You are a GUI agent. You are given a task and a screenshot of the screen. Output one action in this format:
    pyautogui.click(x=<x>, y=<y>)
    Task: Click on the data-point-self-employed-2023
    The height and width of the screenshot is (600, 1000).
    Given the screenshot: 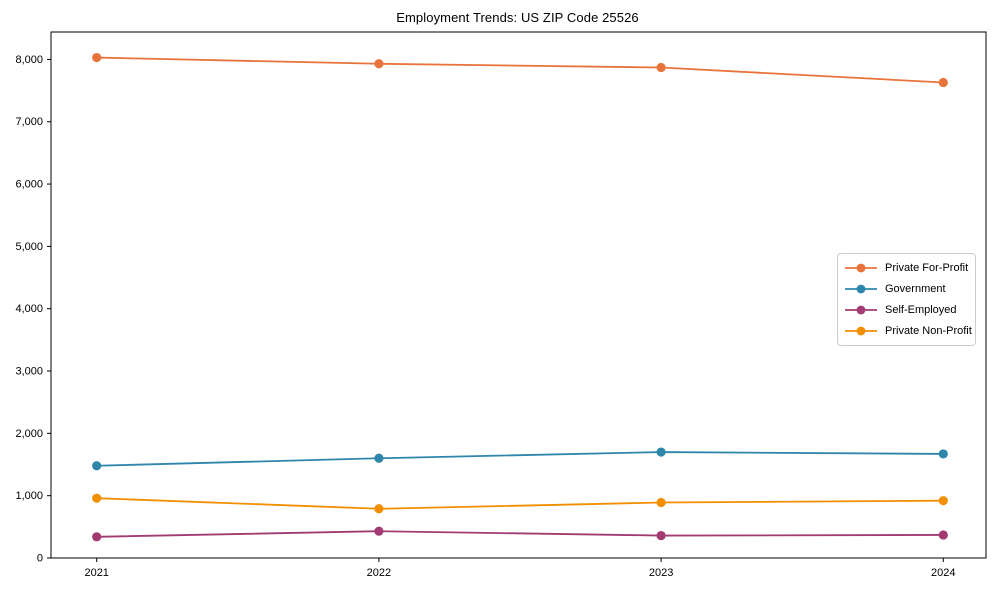 What is the action you would take?
    pyautogui.click(x=661, y=535)
    